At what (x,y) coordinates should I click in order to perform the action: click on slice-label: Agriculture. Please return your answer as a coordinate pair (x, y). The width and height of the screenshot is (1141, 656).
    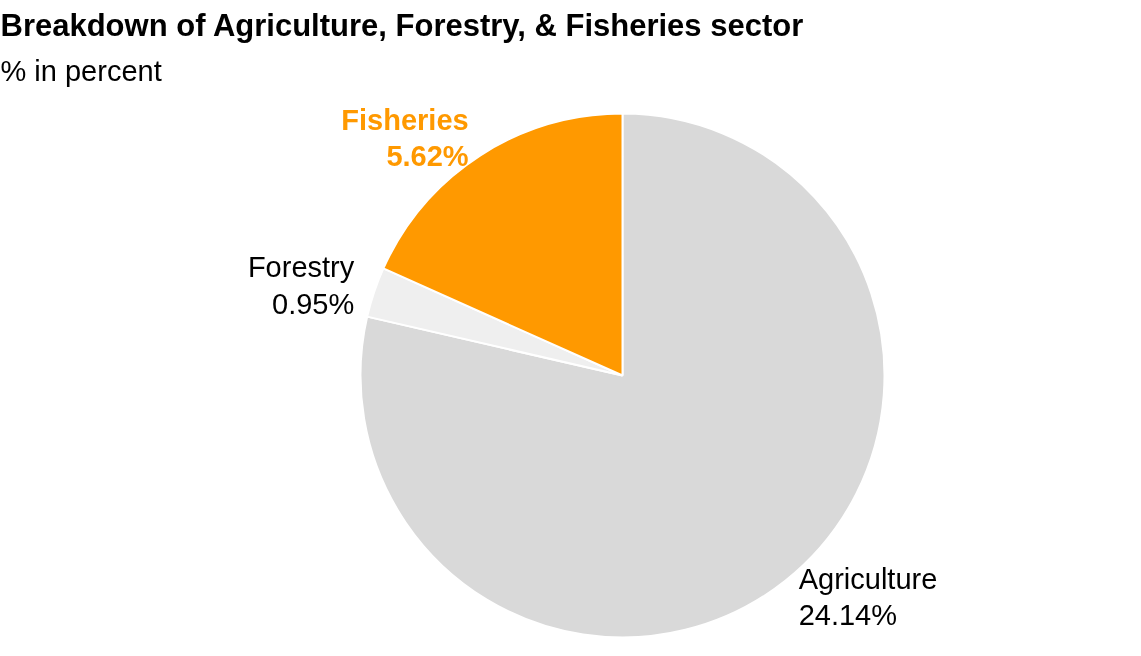
    Looking at the image, I should click on (868, 578).